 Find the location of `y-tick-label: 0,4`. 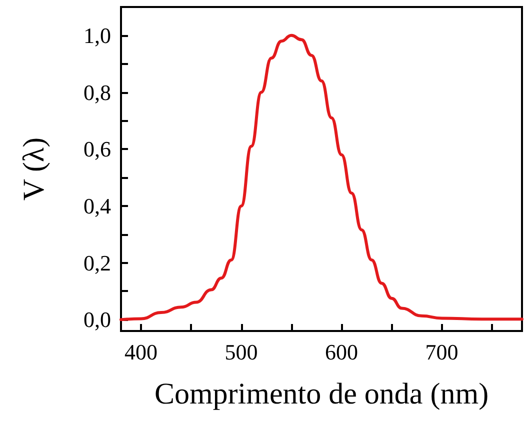

y-tick-label: 0,4 is located at coordinates (97, 205).